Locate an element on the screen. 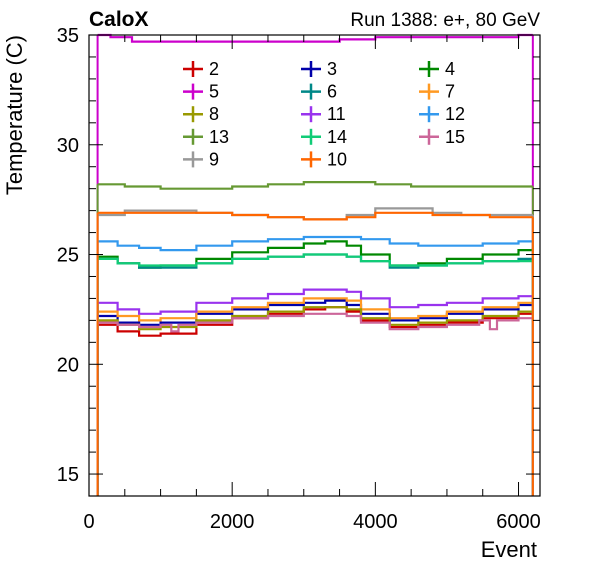 The height and width of the screenshot is (572, 596). x-tick-label: 0 is located at coordinates (88, 522).